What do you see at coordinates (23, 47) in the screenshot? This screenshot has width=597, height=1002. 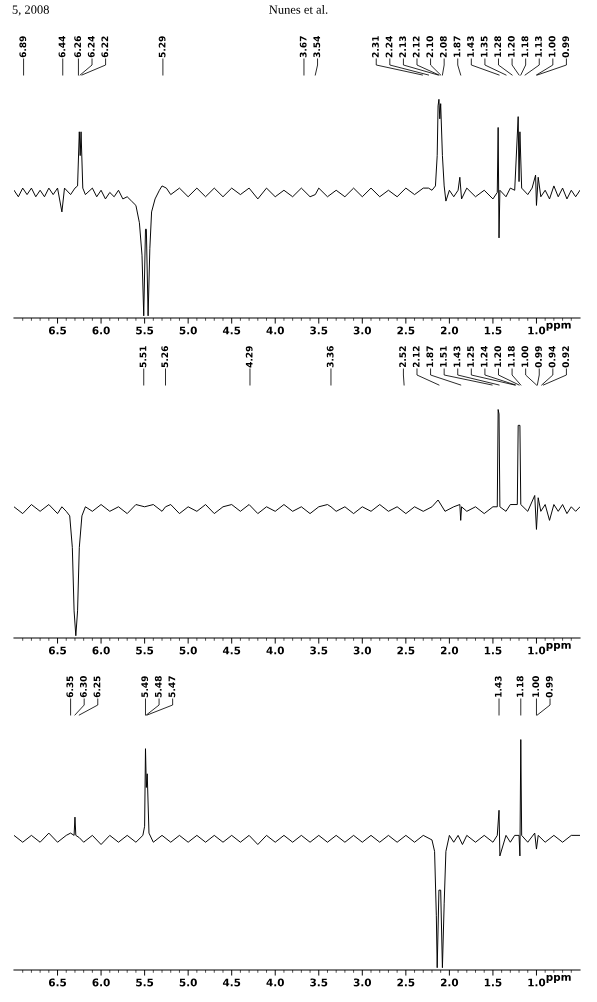 I see `annotation: 6.89` at bounding box center [23, 47].